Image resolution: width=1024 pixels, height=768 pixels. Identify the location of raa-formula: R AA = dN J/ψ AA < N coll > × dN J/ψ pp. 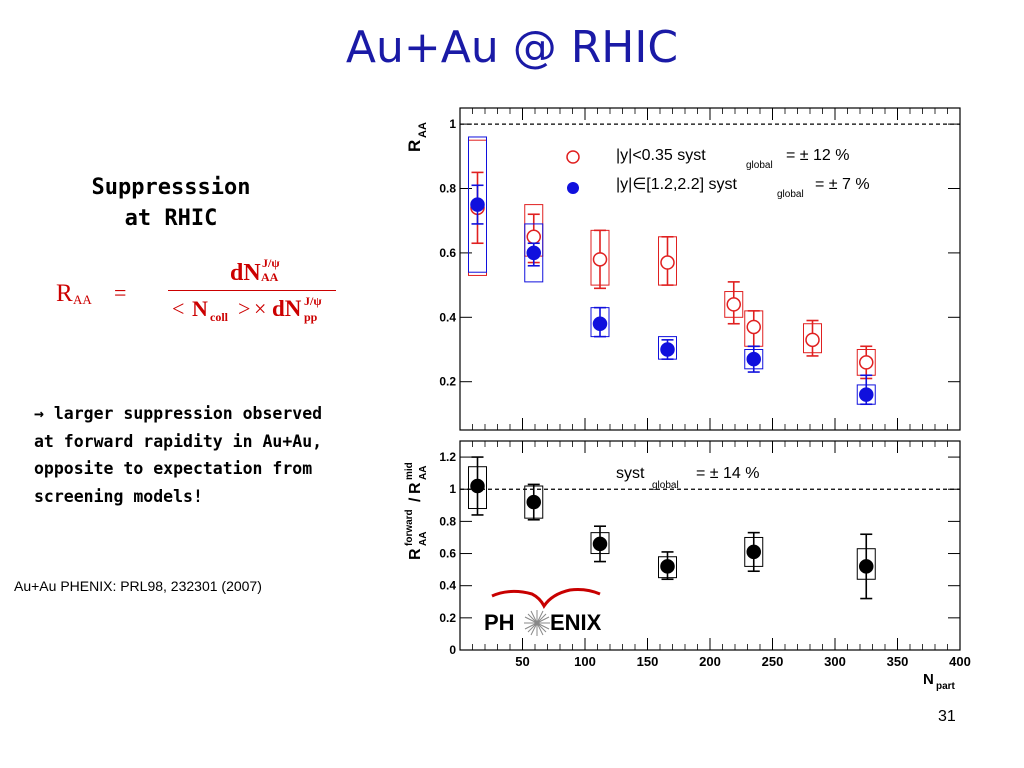
(192, 294).